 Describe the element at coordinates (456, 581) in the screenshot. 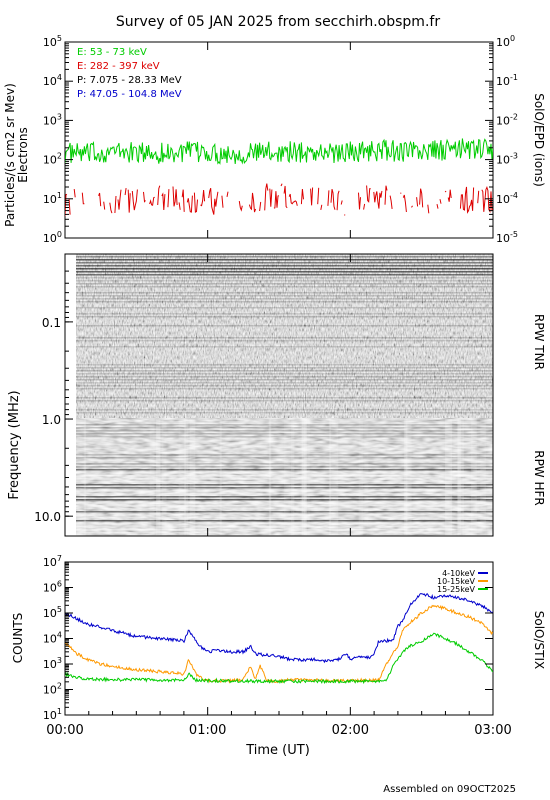

I see `stix-legend-label: 10-15keV` at that location.